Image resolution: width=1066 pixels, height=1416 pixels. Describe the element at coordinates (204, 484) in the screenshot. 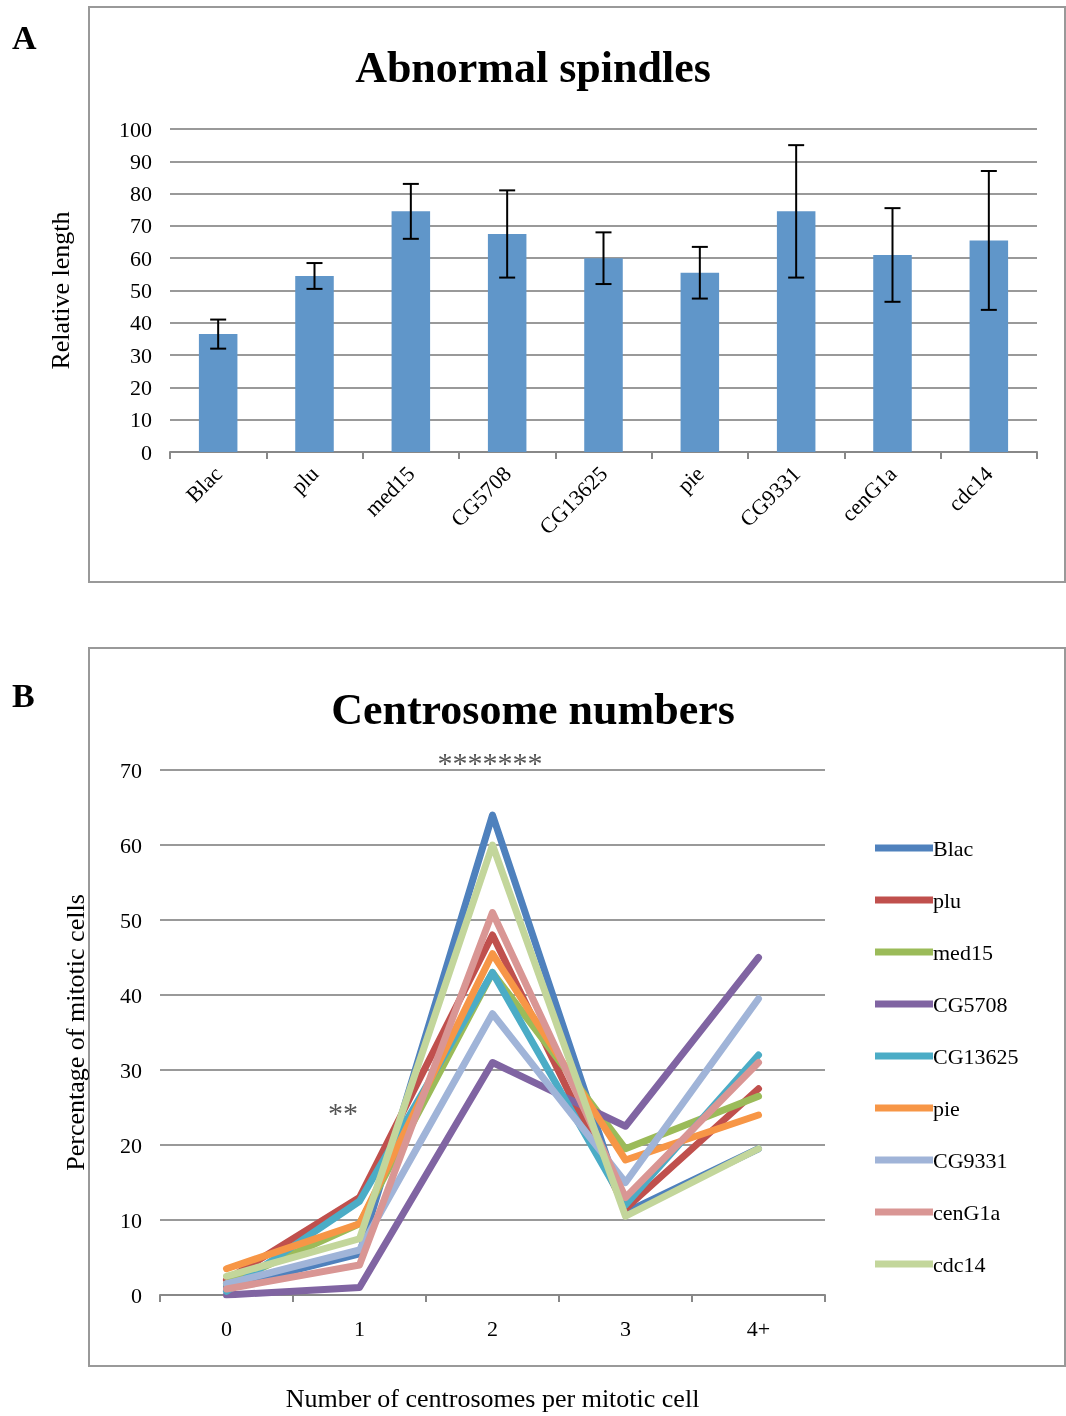

I see `x-tick-label: Blac` at that location.